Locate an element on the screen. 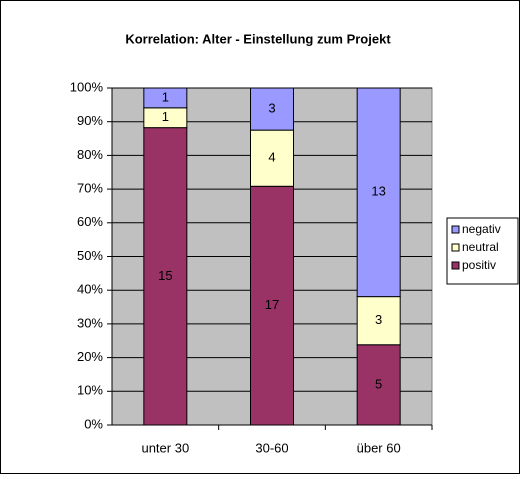  y-tick-label: 70% is located at coordinates (90, 188).